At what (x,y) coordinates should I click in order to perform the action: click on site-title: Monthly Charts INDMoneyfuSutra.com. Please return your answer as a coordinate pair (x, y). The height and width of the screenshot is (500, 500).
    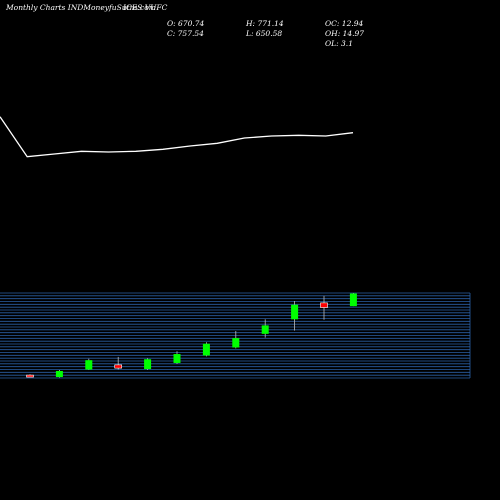
    Looking at the image, I should click on (81, 7).